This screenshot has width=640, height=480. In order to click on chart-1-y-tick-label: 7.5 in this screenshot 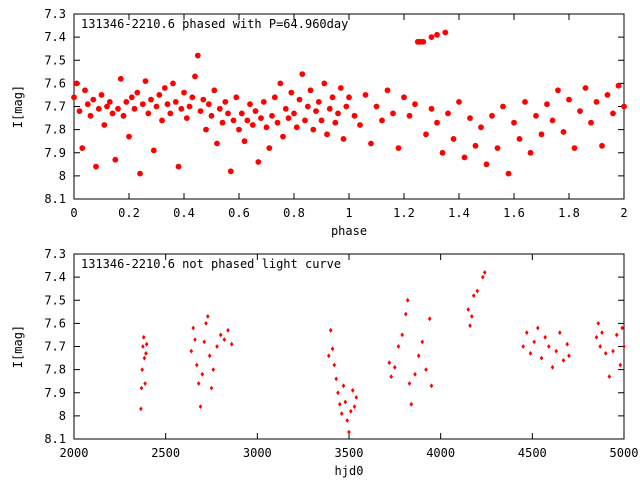, I will do `click(55, 300)`.